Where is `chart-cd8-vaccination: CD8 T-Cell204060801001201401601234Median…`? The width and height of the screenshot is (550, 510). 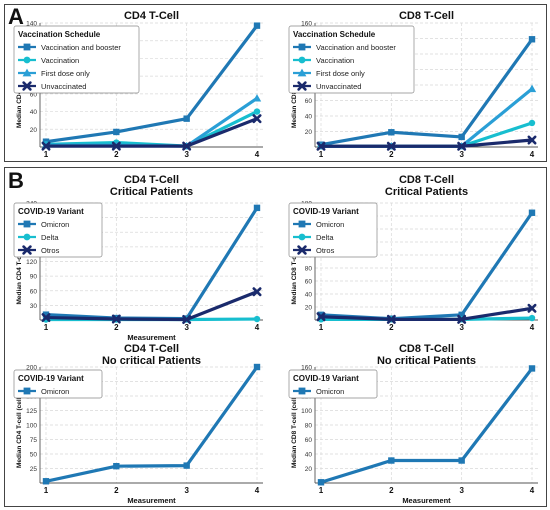 chart-cd8-vaccination: CD8 T-Cell204060801001201401601234Median… is located at coordinates (413, 84).